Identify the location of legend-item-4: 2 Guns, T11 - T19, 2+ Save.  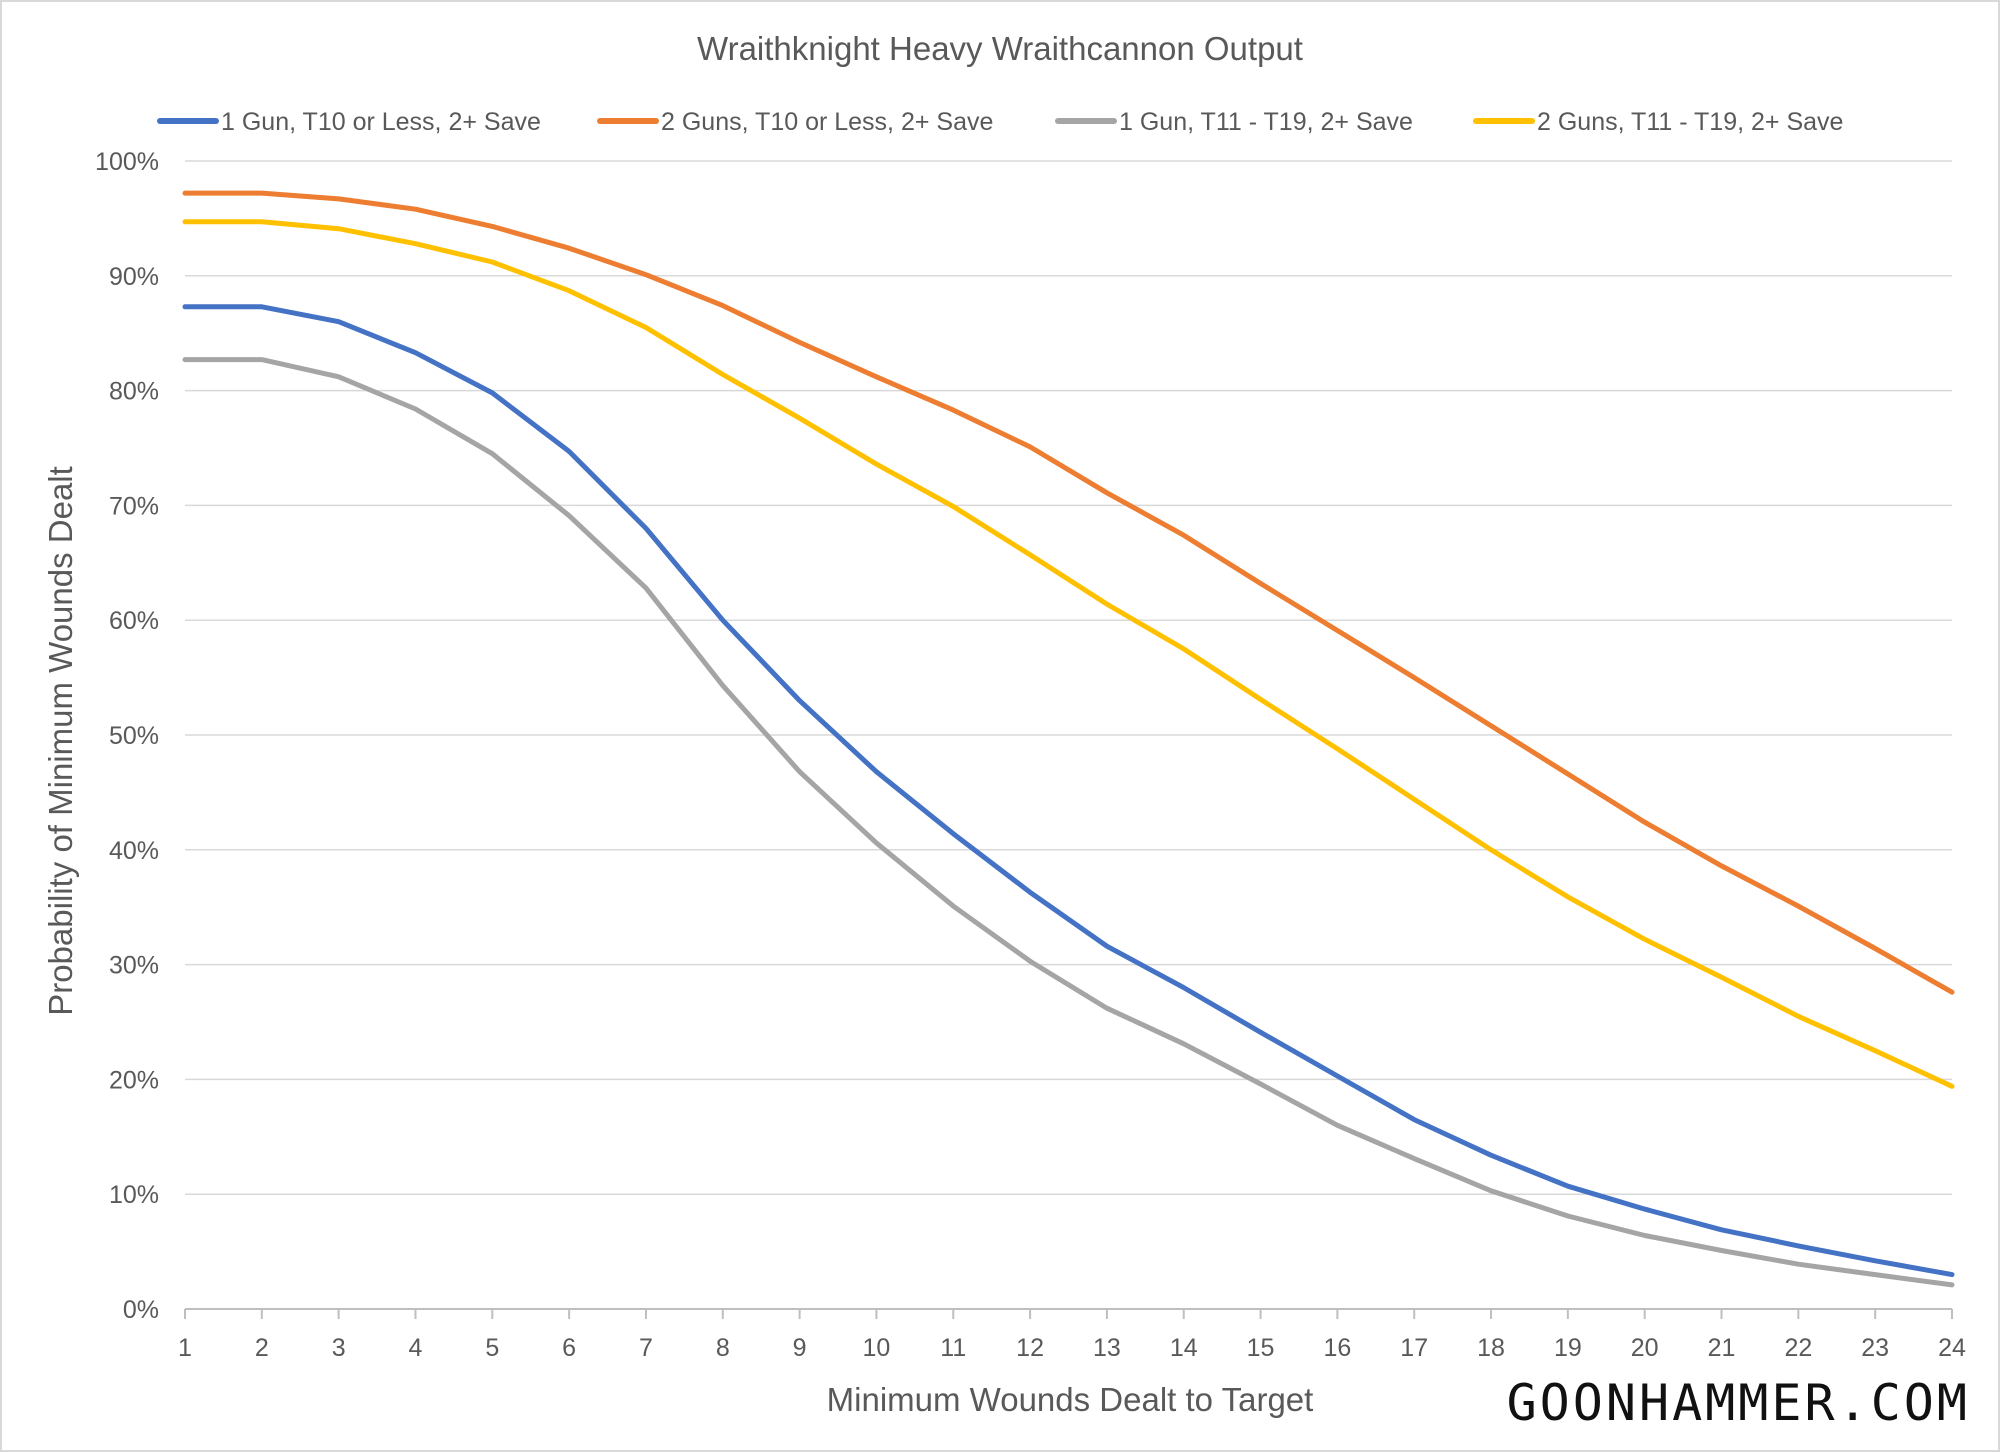
(1658, 122).